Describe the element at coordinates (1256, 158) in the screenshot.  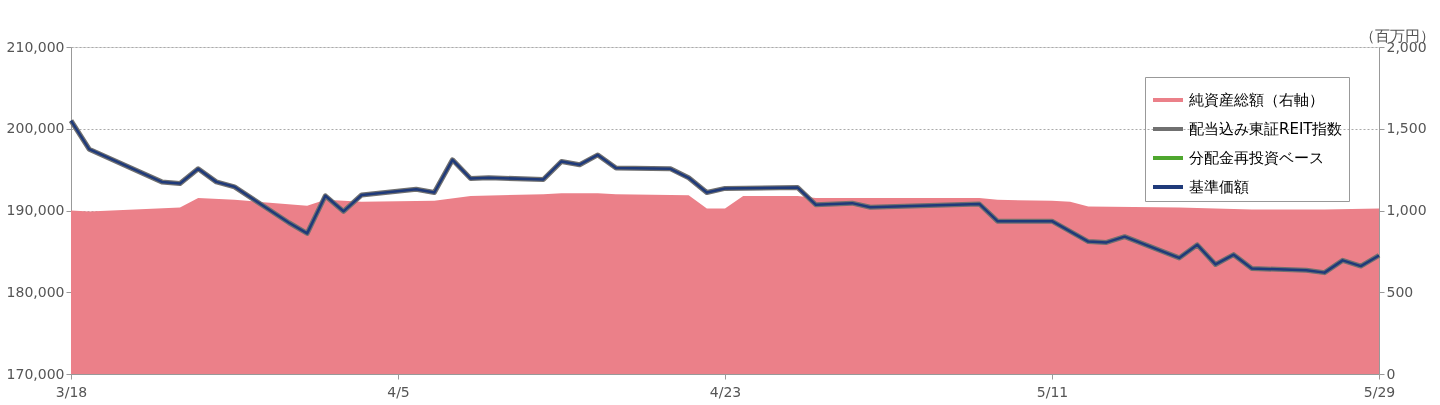
I see `legend-label: 分配金再投資ベース` at that location.